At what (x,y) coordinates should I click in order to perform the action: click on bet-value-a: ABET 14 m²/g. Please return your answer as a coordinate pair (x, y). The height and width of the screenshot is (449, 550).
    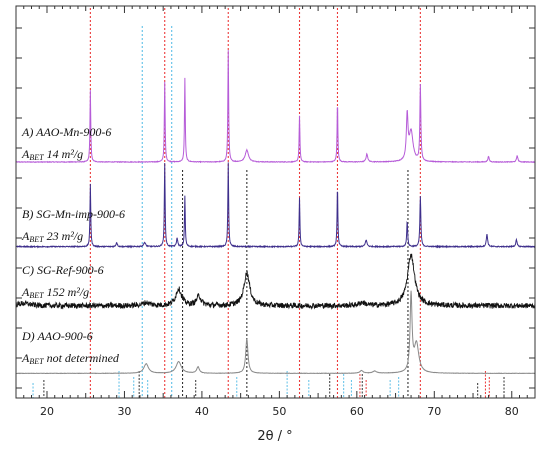
    Looking at the image, I should click on (52, 154).